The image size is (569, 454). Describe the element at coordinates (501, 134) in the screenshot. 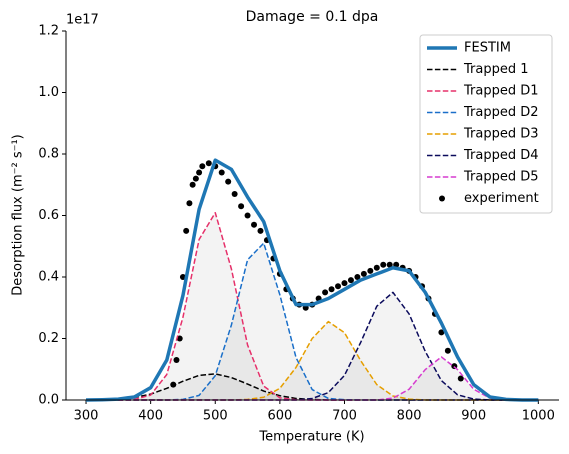

I see `legend-label: Trapped D3` at that location.